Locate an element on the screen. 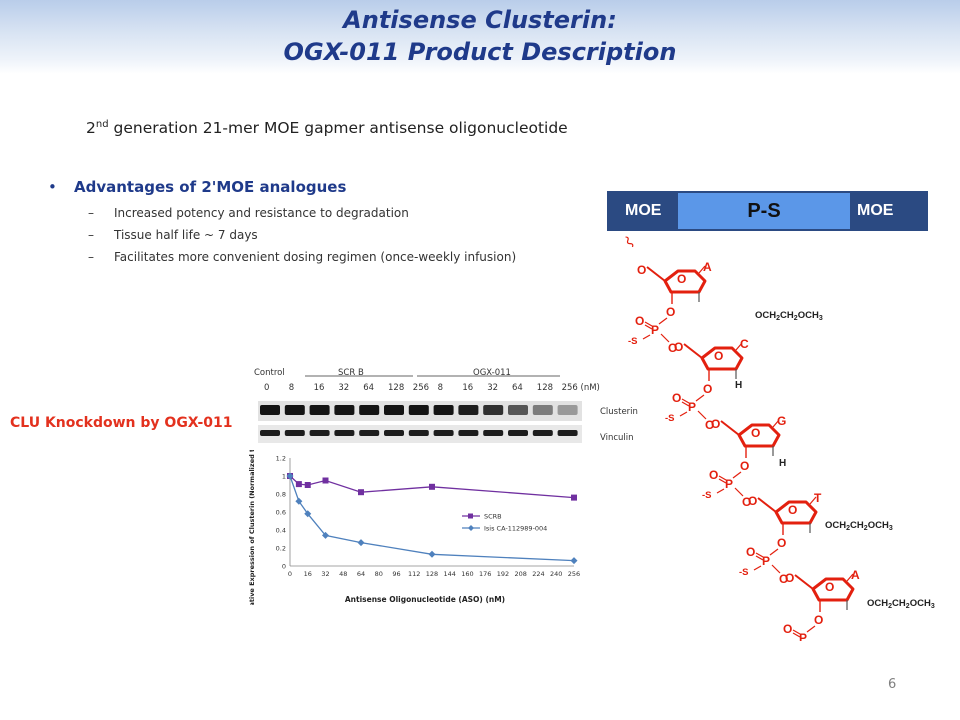 The width and height of the screenshot is (960, 720). chart-x-tick-label: 32 is located at coordinates (325, 574).